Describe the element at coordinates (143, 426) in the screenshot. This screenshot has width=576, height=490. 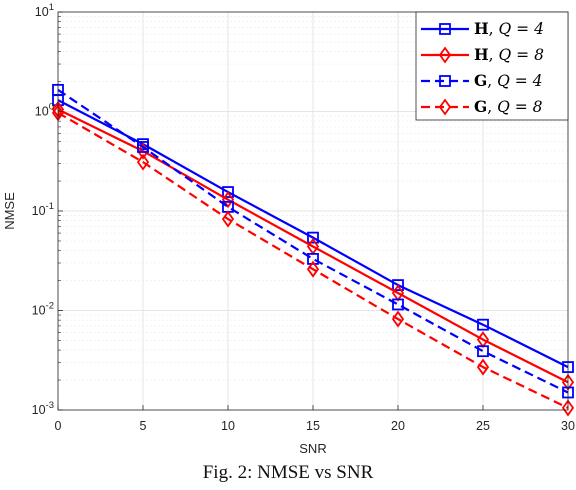
I see `x-tick-label: 5` at that location.